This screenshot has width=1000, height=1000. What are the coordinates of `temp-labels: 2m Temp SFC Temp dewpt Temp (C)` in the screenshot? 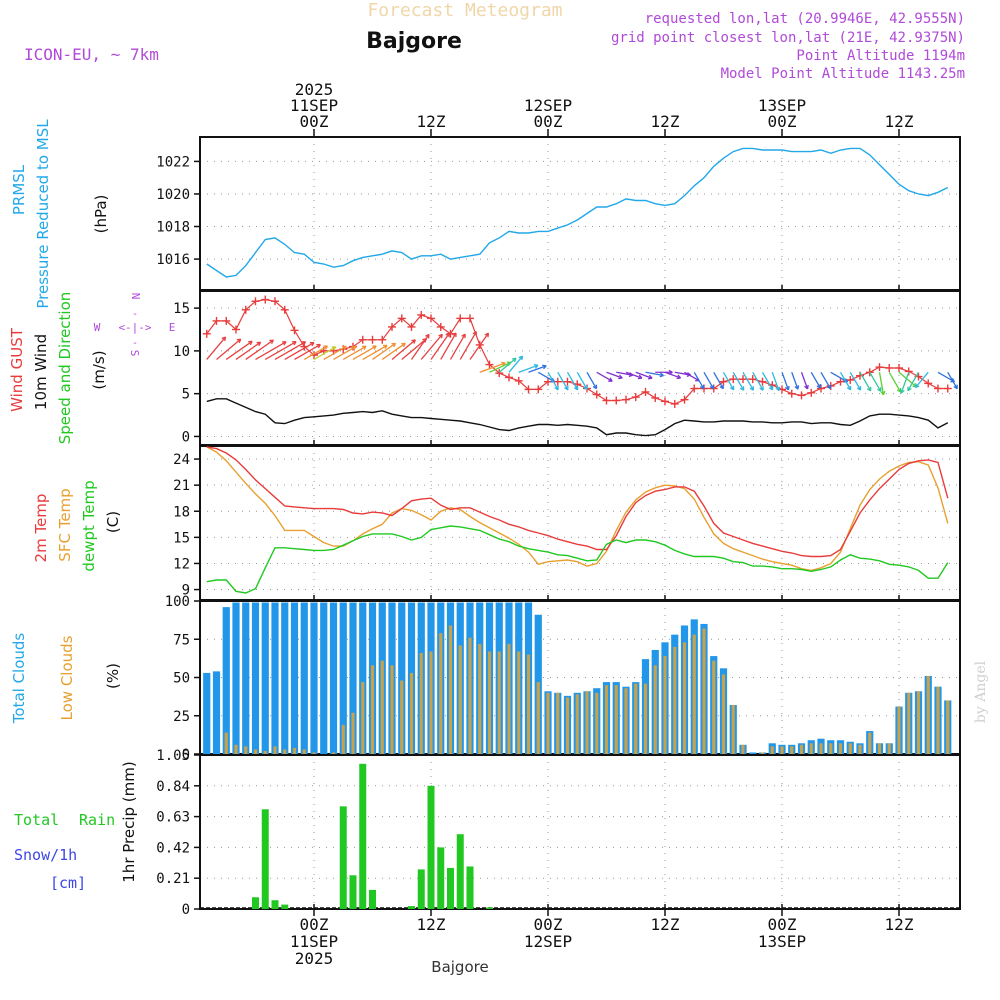 It's located at (77, 525).